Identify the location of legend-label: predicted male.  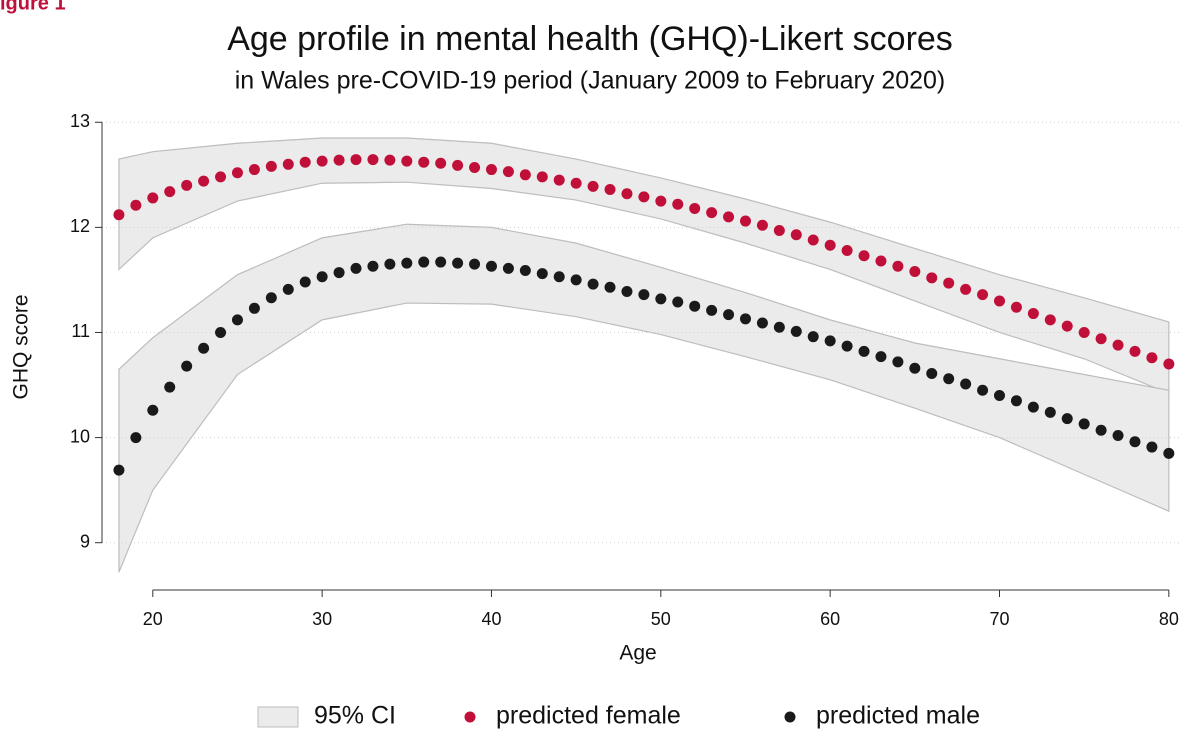
(898, 716).